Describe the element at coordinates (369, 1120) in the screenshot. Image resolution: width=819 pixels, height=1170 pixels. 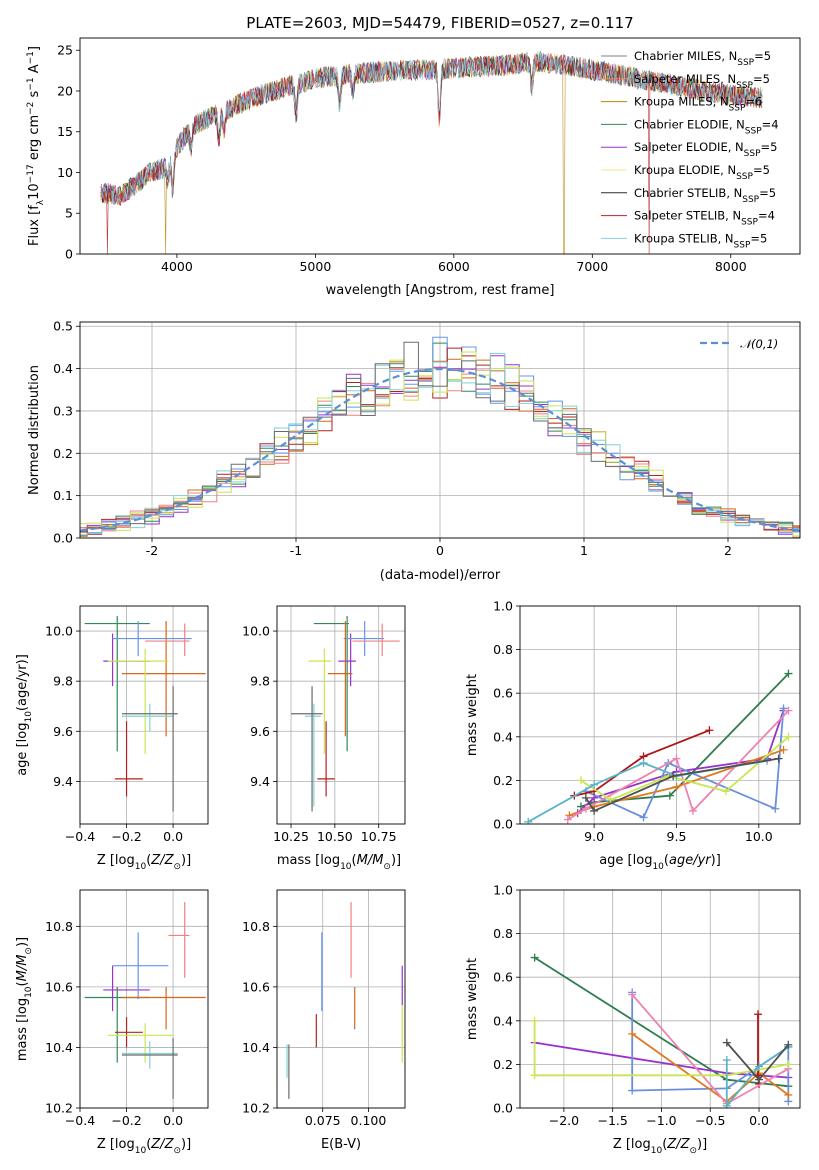
I see `tick-label-x: 0.100` at that location.